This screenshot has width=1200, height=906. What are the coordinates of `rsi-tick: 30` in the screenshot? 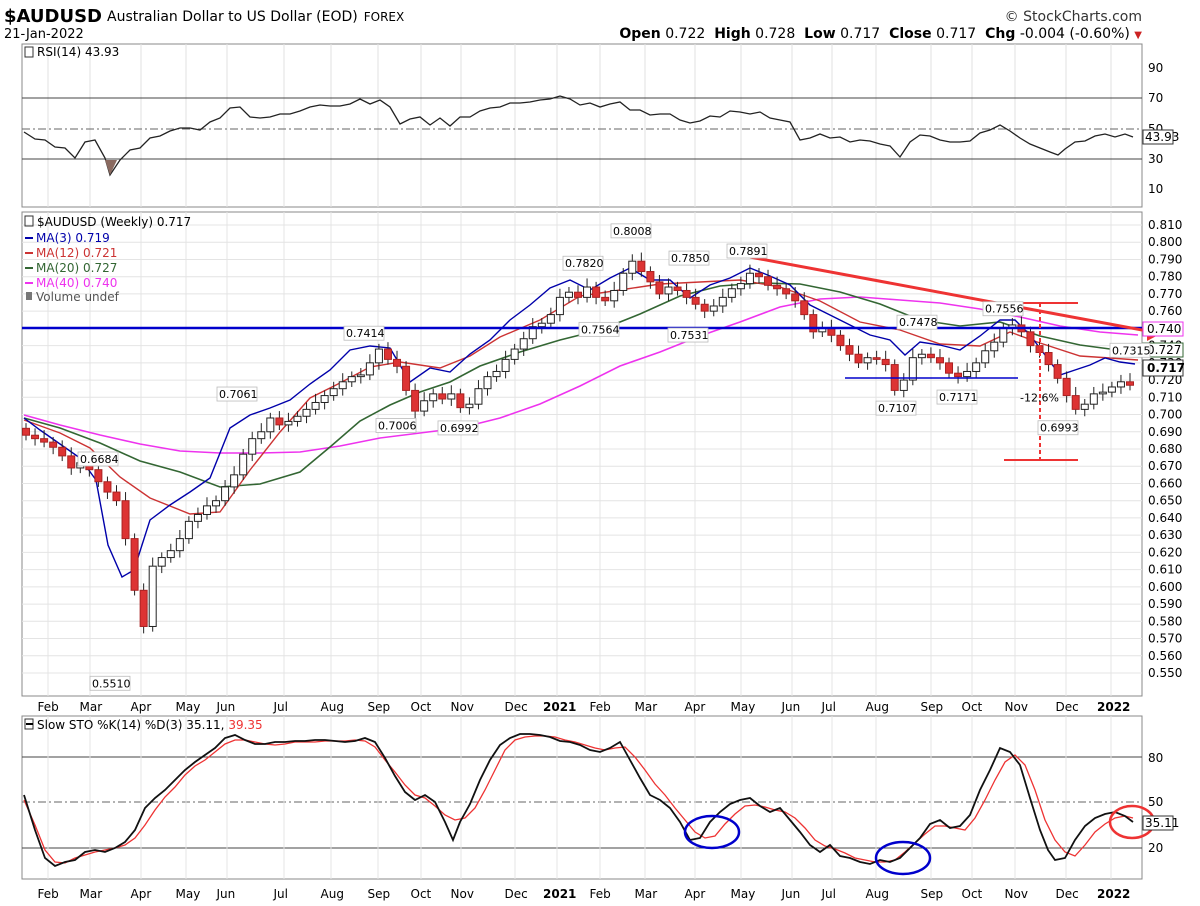 It's located at (1155, 159).